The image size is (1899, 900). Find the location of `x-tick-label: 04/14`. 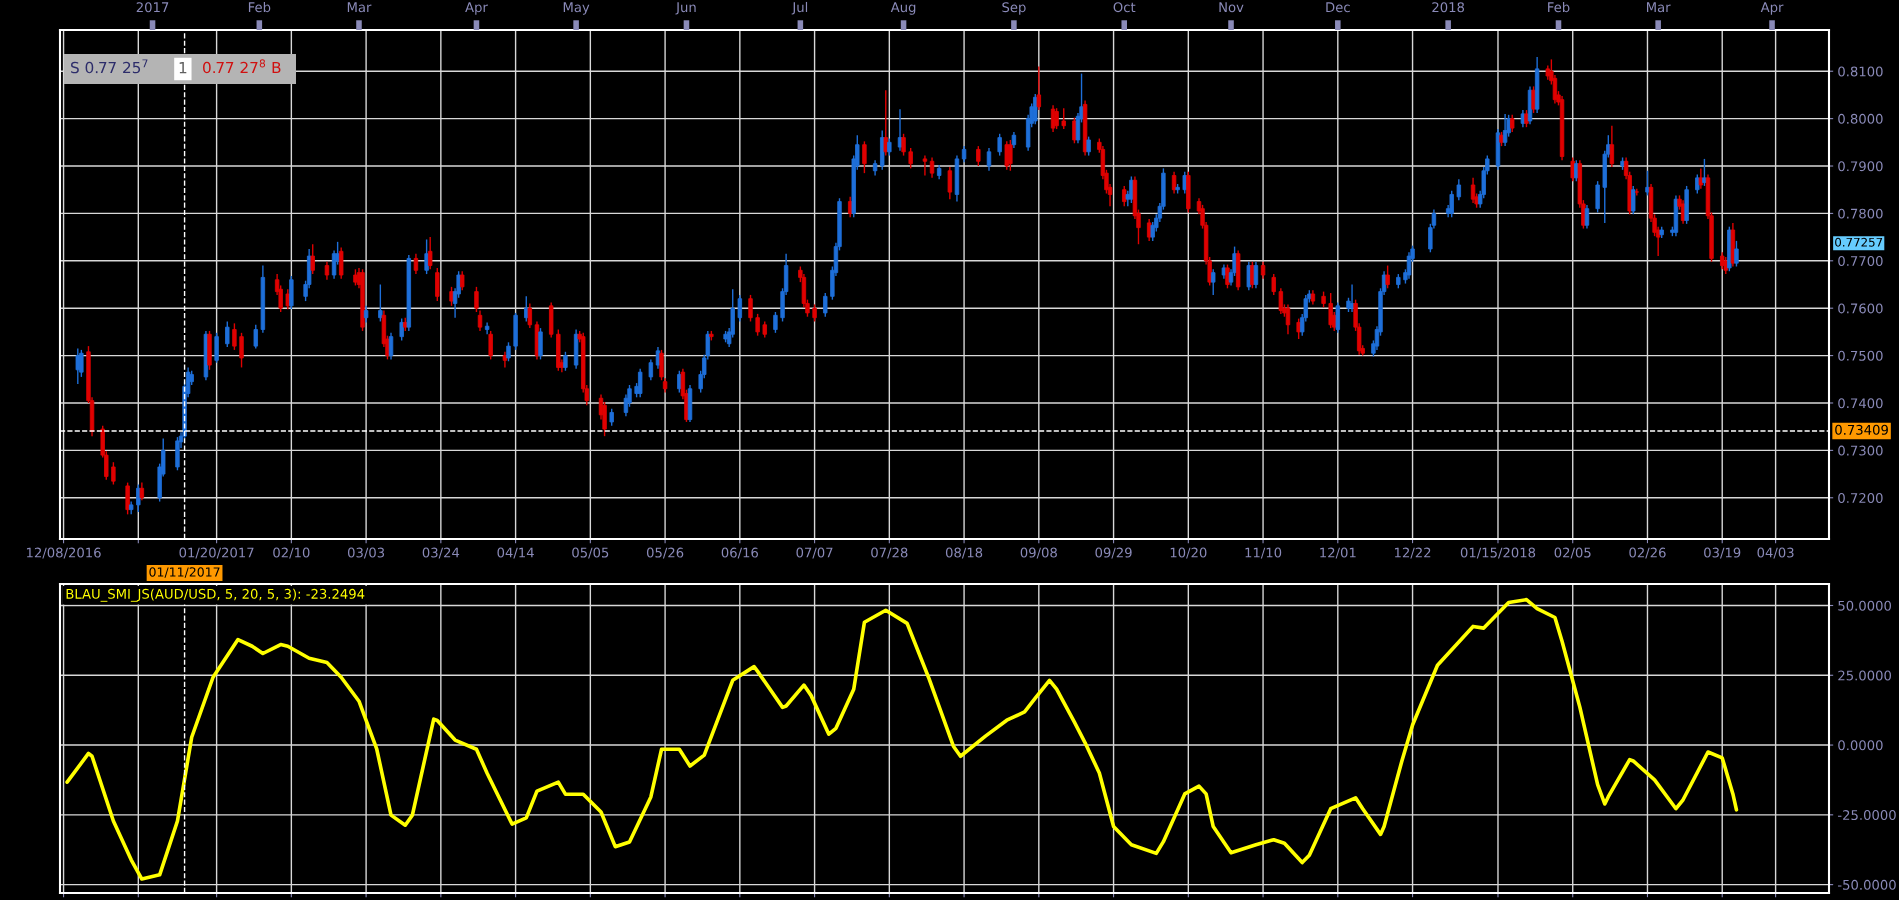

x-tick-label: 04/14 is located at coordinates (515, 553).